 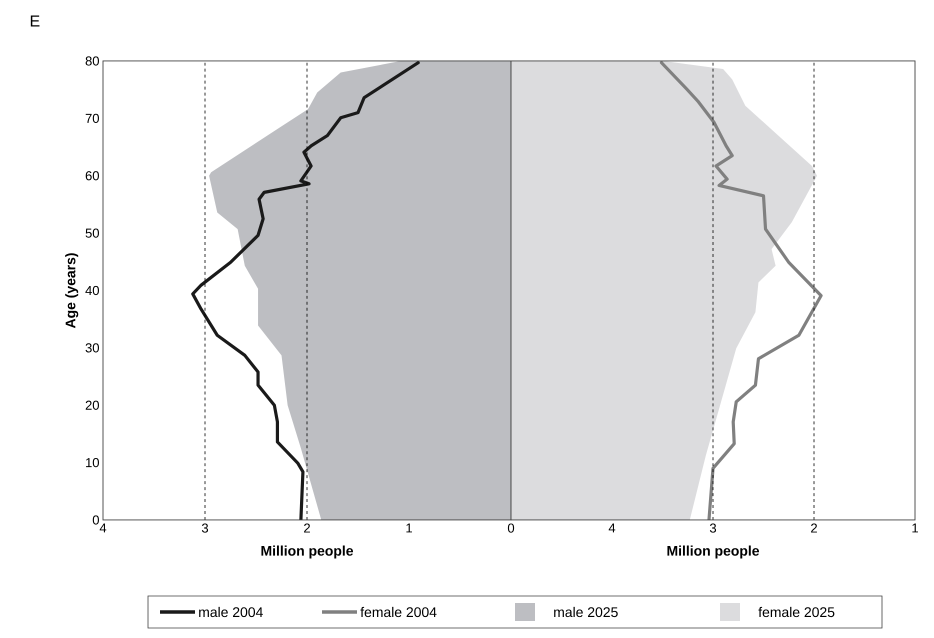 I want to click on y-tick-label: 70, so click(x=92, y=118).